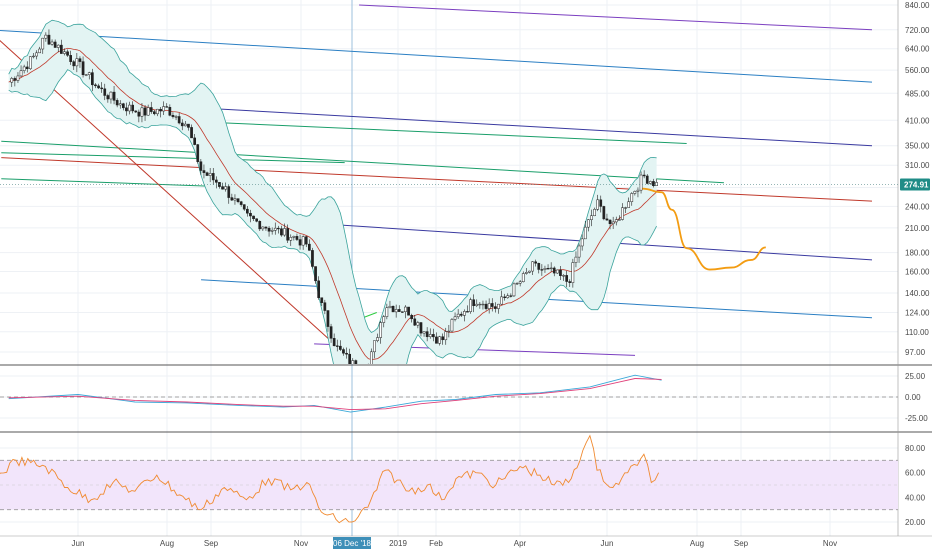 The image size is (932, 550). I want to click on highlighted-date-label: 06 Dec '18, so click(352, 543).